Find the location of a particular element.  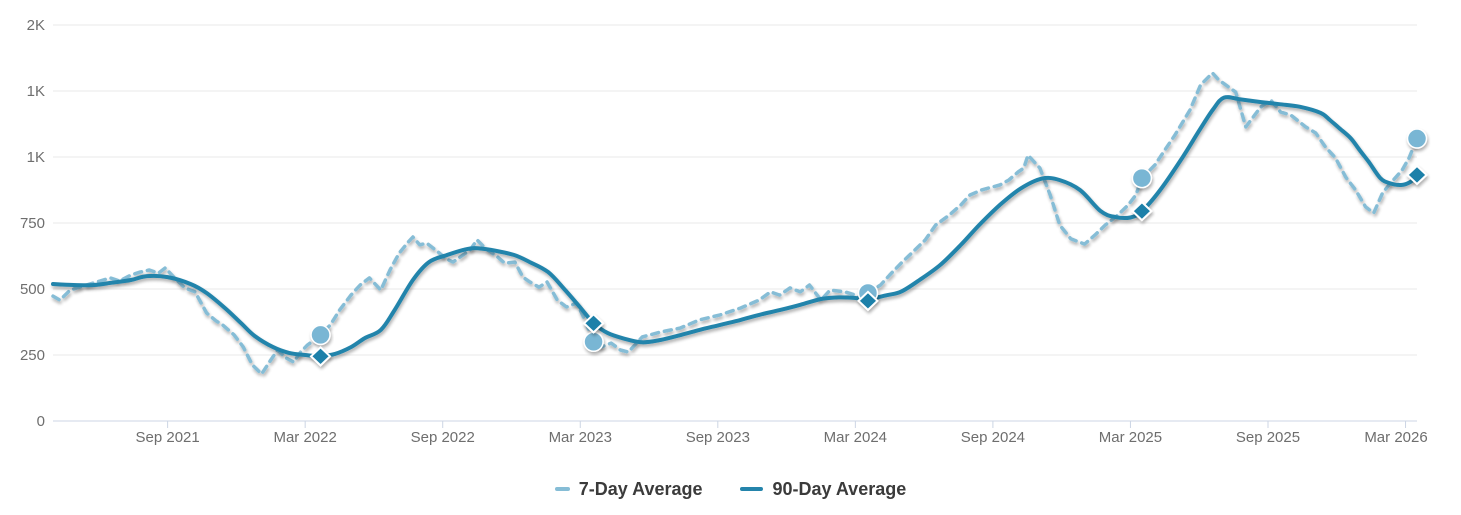

legend-item-90-day-average: 90-Day Average is located at coordinates (823, 489).